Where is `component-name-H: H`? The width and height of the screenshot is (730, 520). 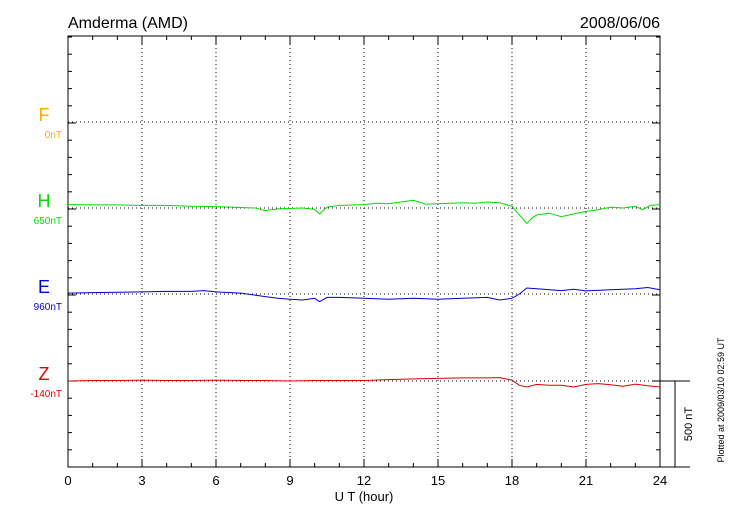
component-name-H: H is located at coordinates (44, 201).